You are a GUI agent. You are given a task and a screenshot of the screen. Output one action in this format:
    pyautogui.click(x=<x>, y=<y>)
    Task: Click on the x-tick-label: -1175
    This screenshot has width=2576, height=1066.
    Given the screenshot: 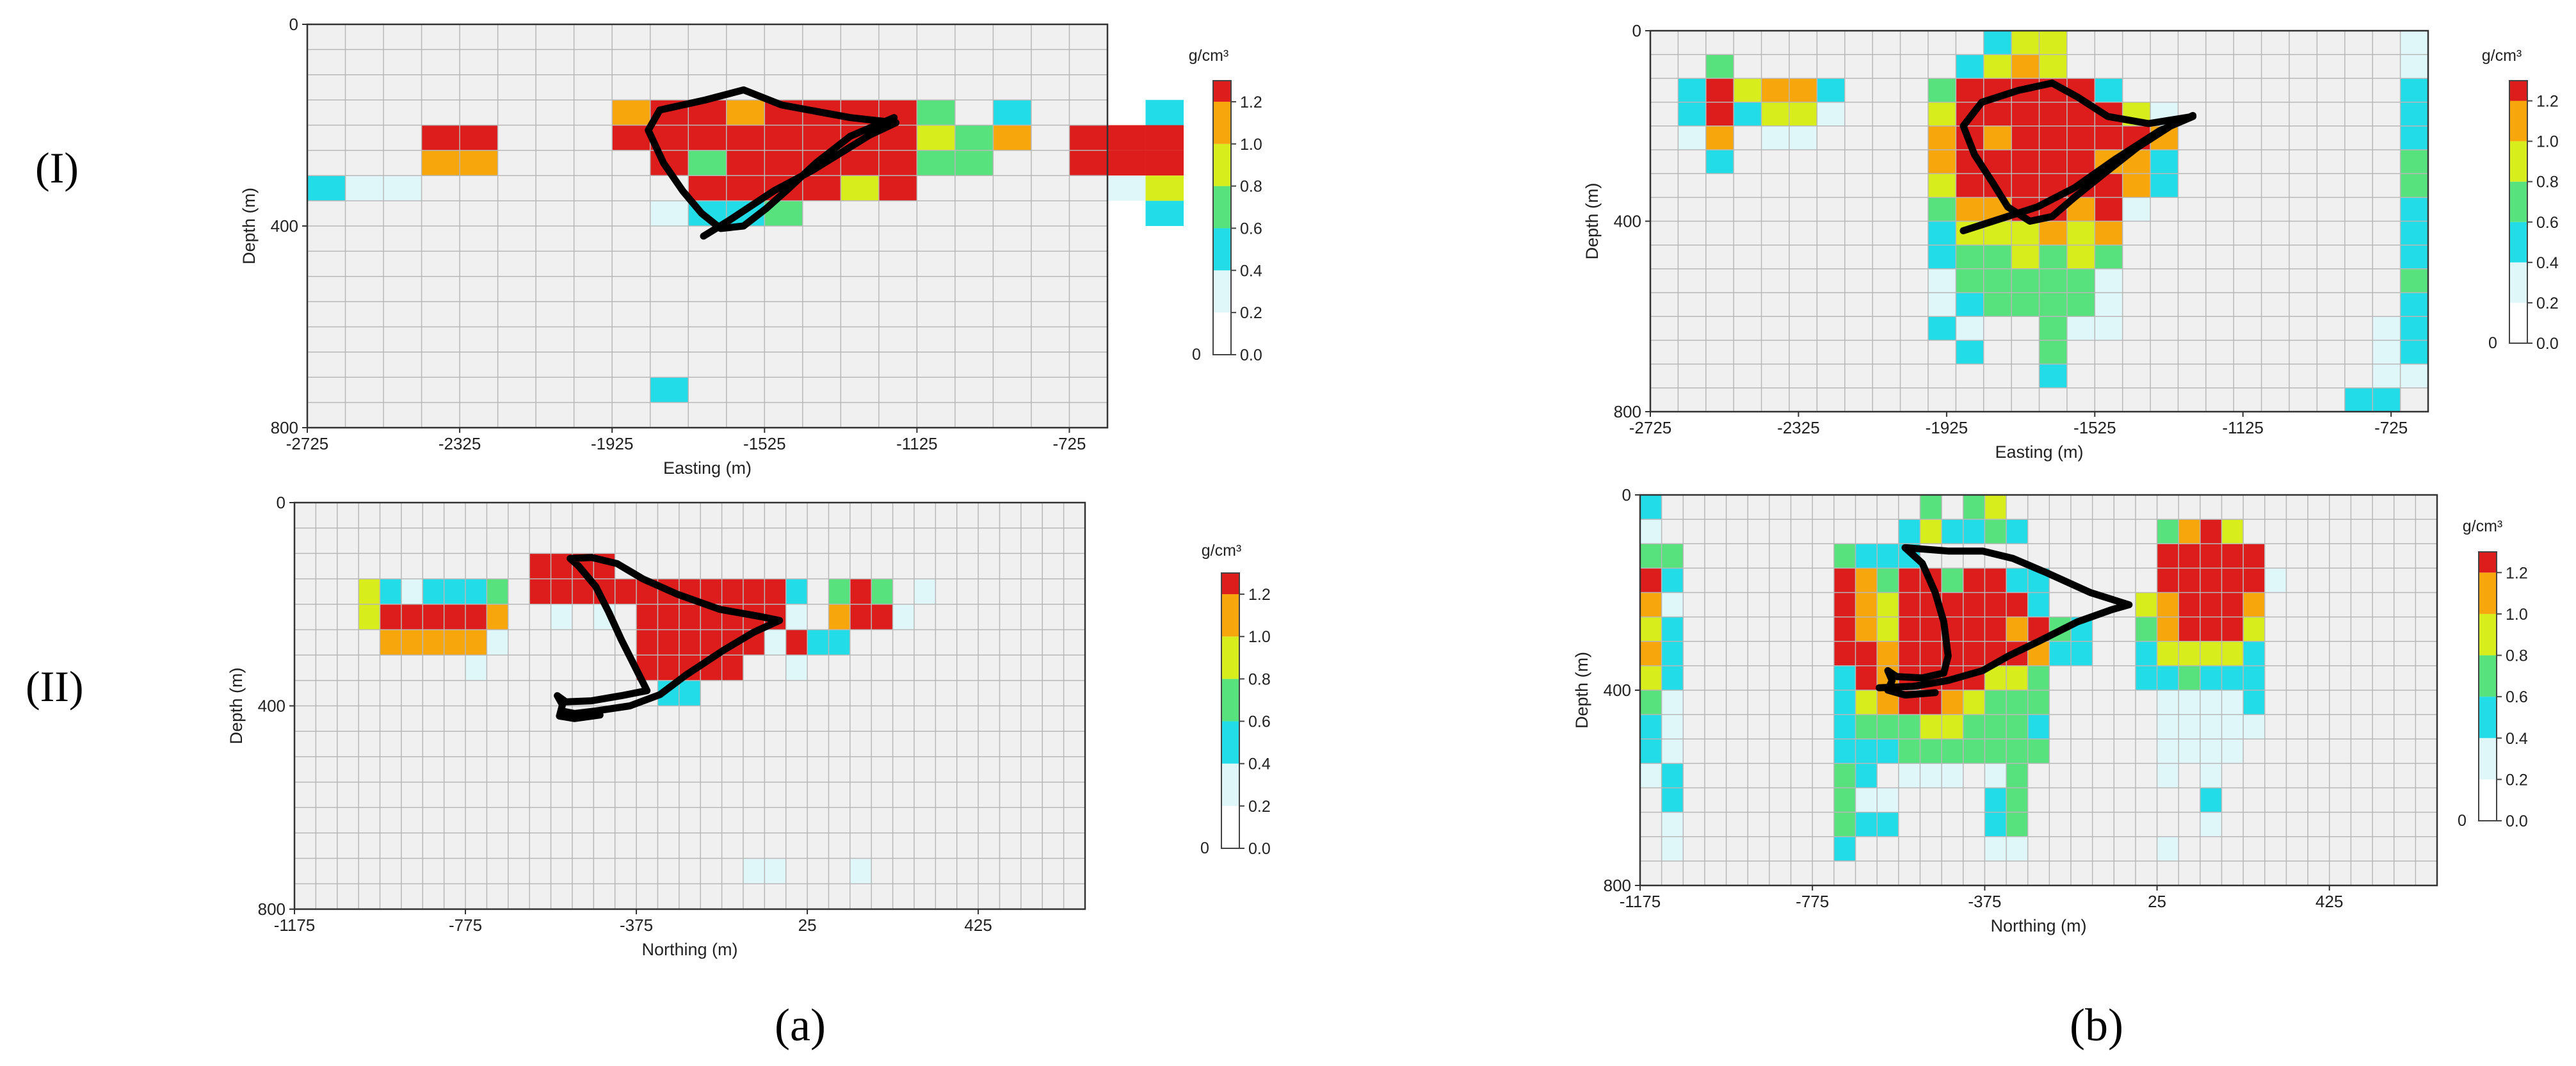 What is the action you would take?
    pyautogui.click(x=295, y=925)
    